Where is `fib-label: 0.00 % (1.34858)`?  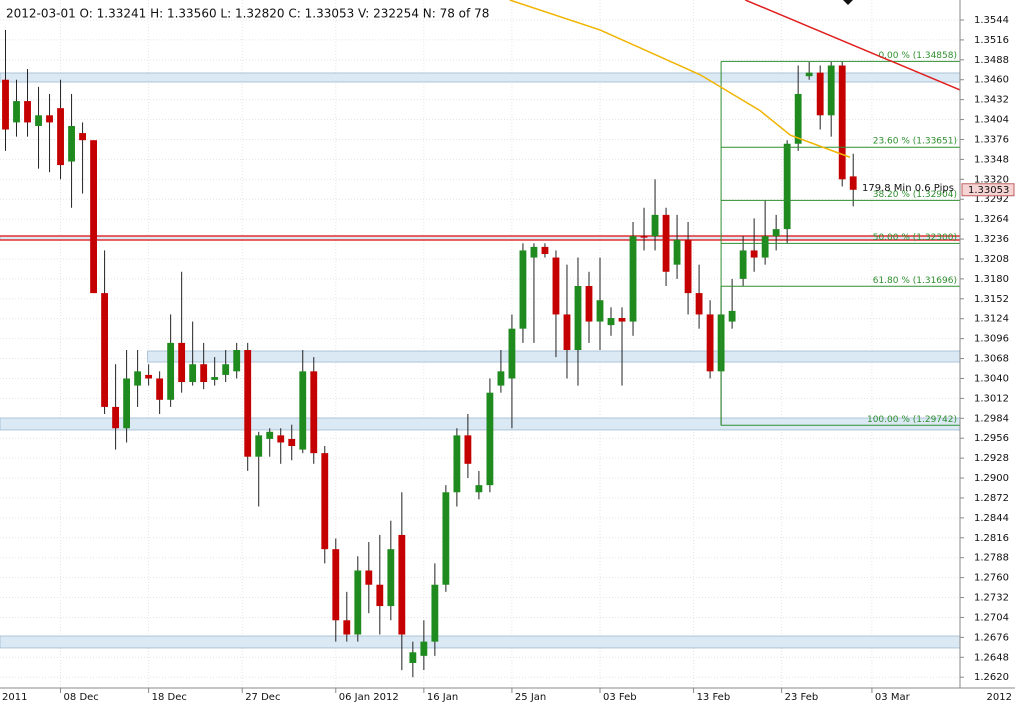 fib-label: 0.00 % (1.34858) is located at coordinates (917, 56).